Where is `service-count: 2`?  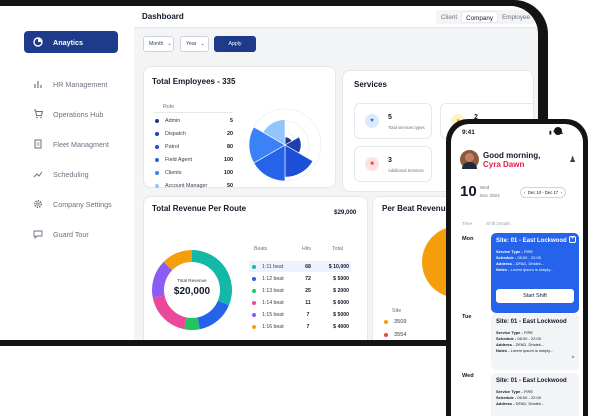 service-count: 2 is located at coordinates (476, 117).